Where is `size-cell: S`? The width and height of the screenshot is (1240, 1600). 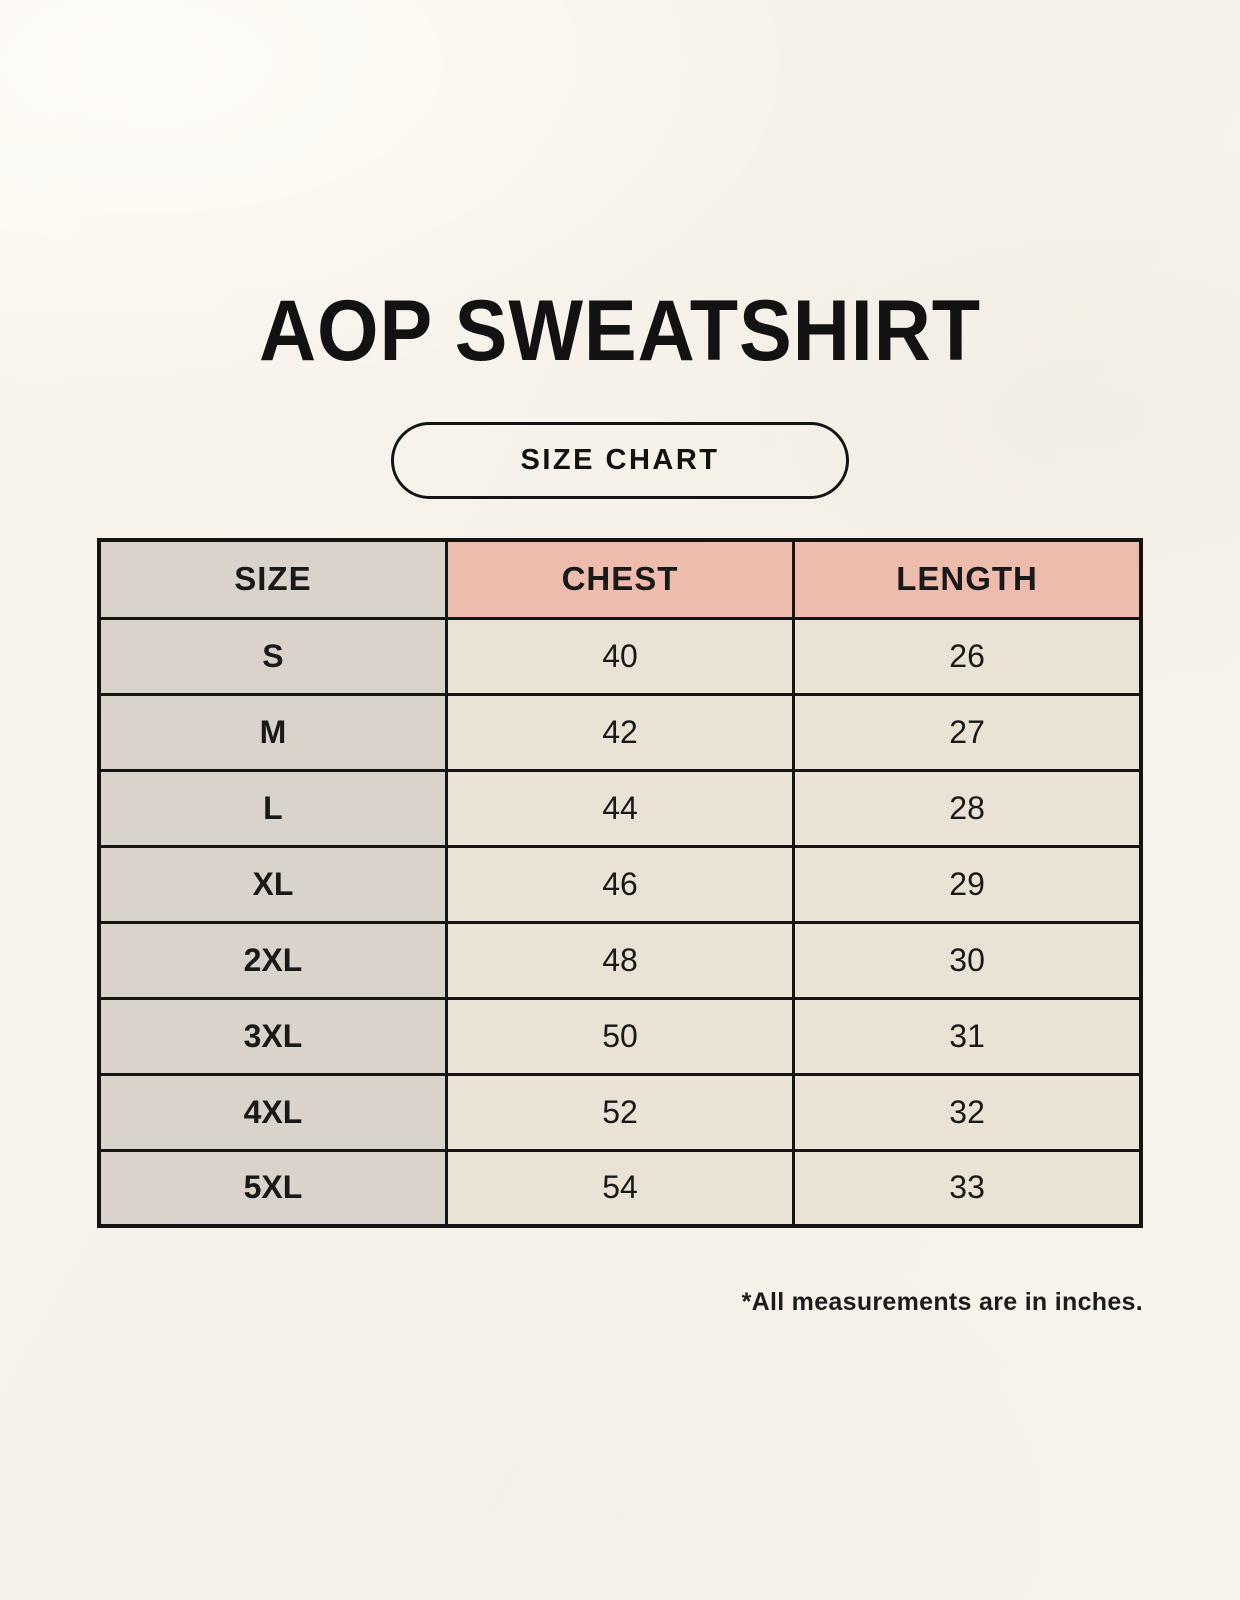 size-cell: S is located at coordinates (272, 656).